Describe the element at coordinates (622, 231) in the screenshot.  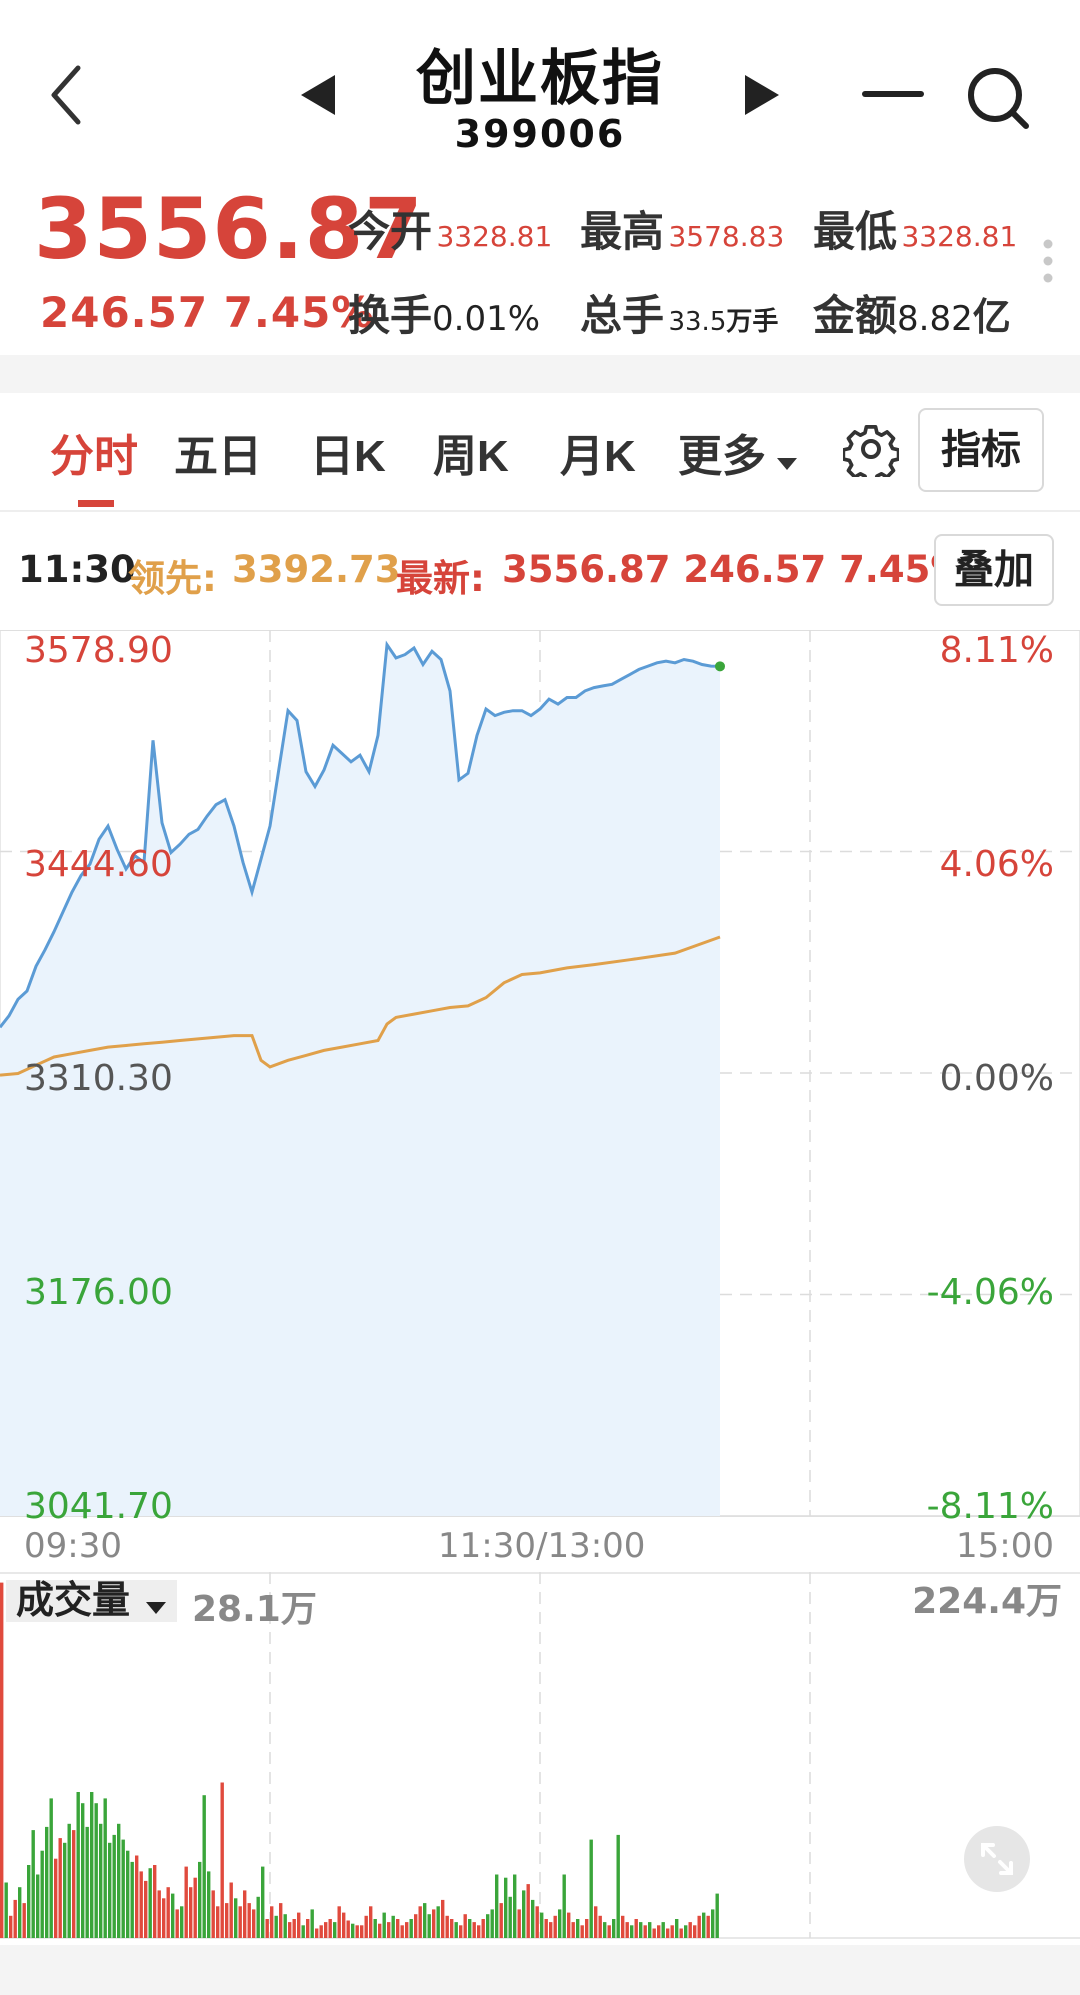
I see `high-label: 最高` at that location.